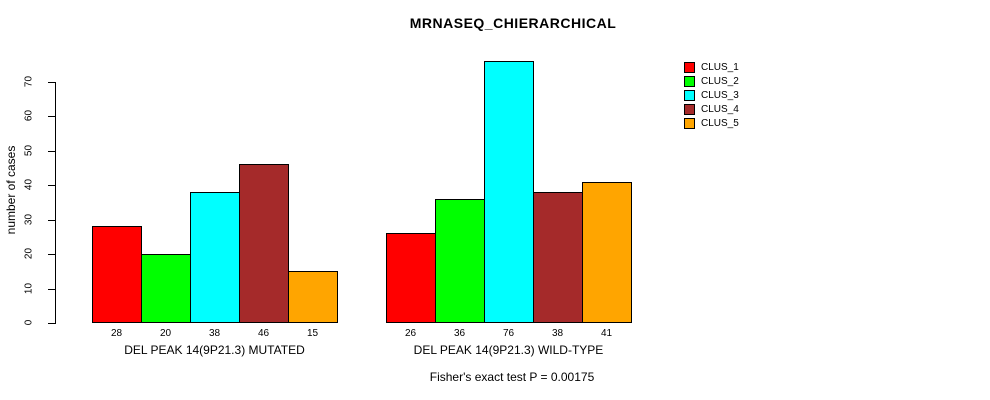 The image size is (990, 400). What do you see at coordinates (606, 333) in the screenshot?
I see `bar-value-label: 41` at bounding box center [606, 333].